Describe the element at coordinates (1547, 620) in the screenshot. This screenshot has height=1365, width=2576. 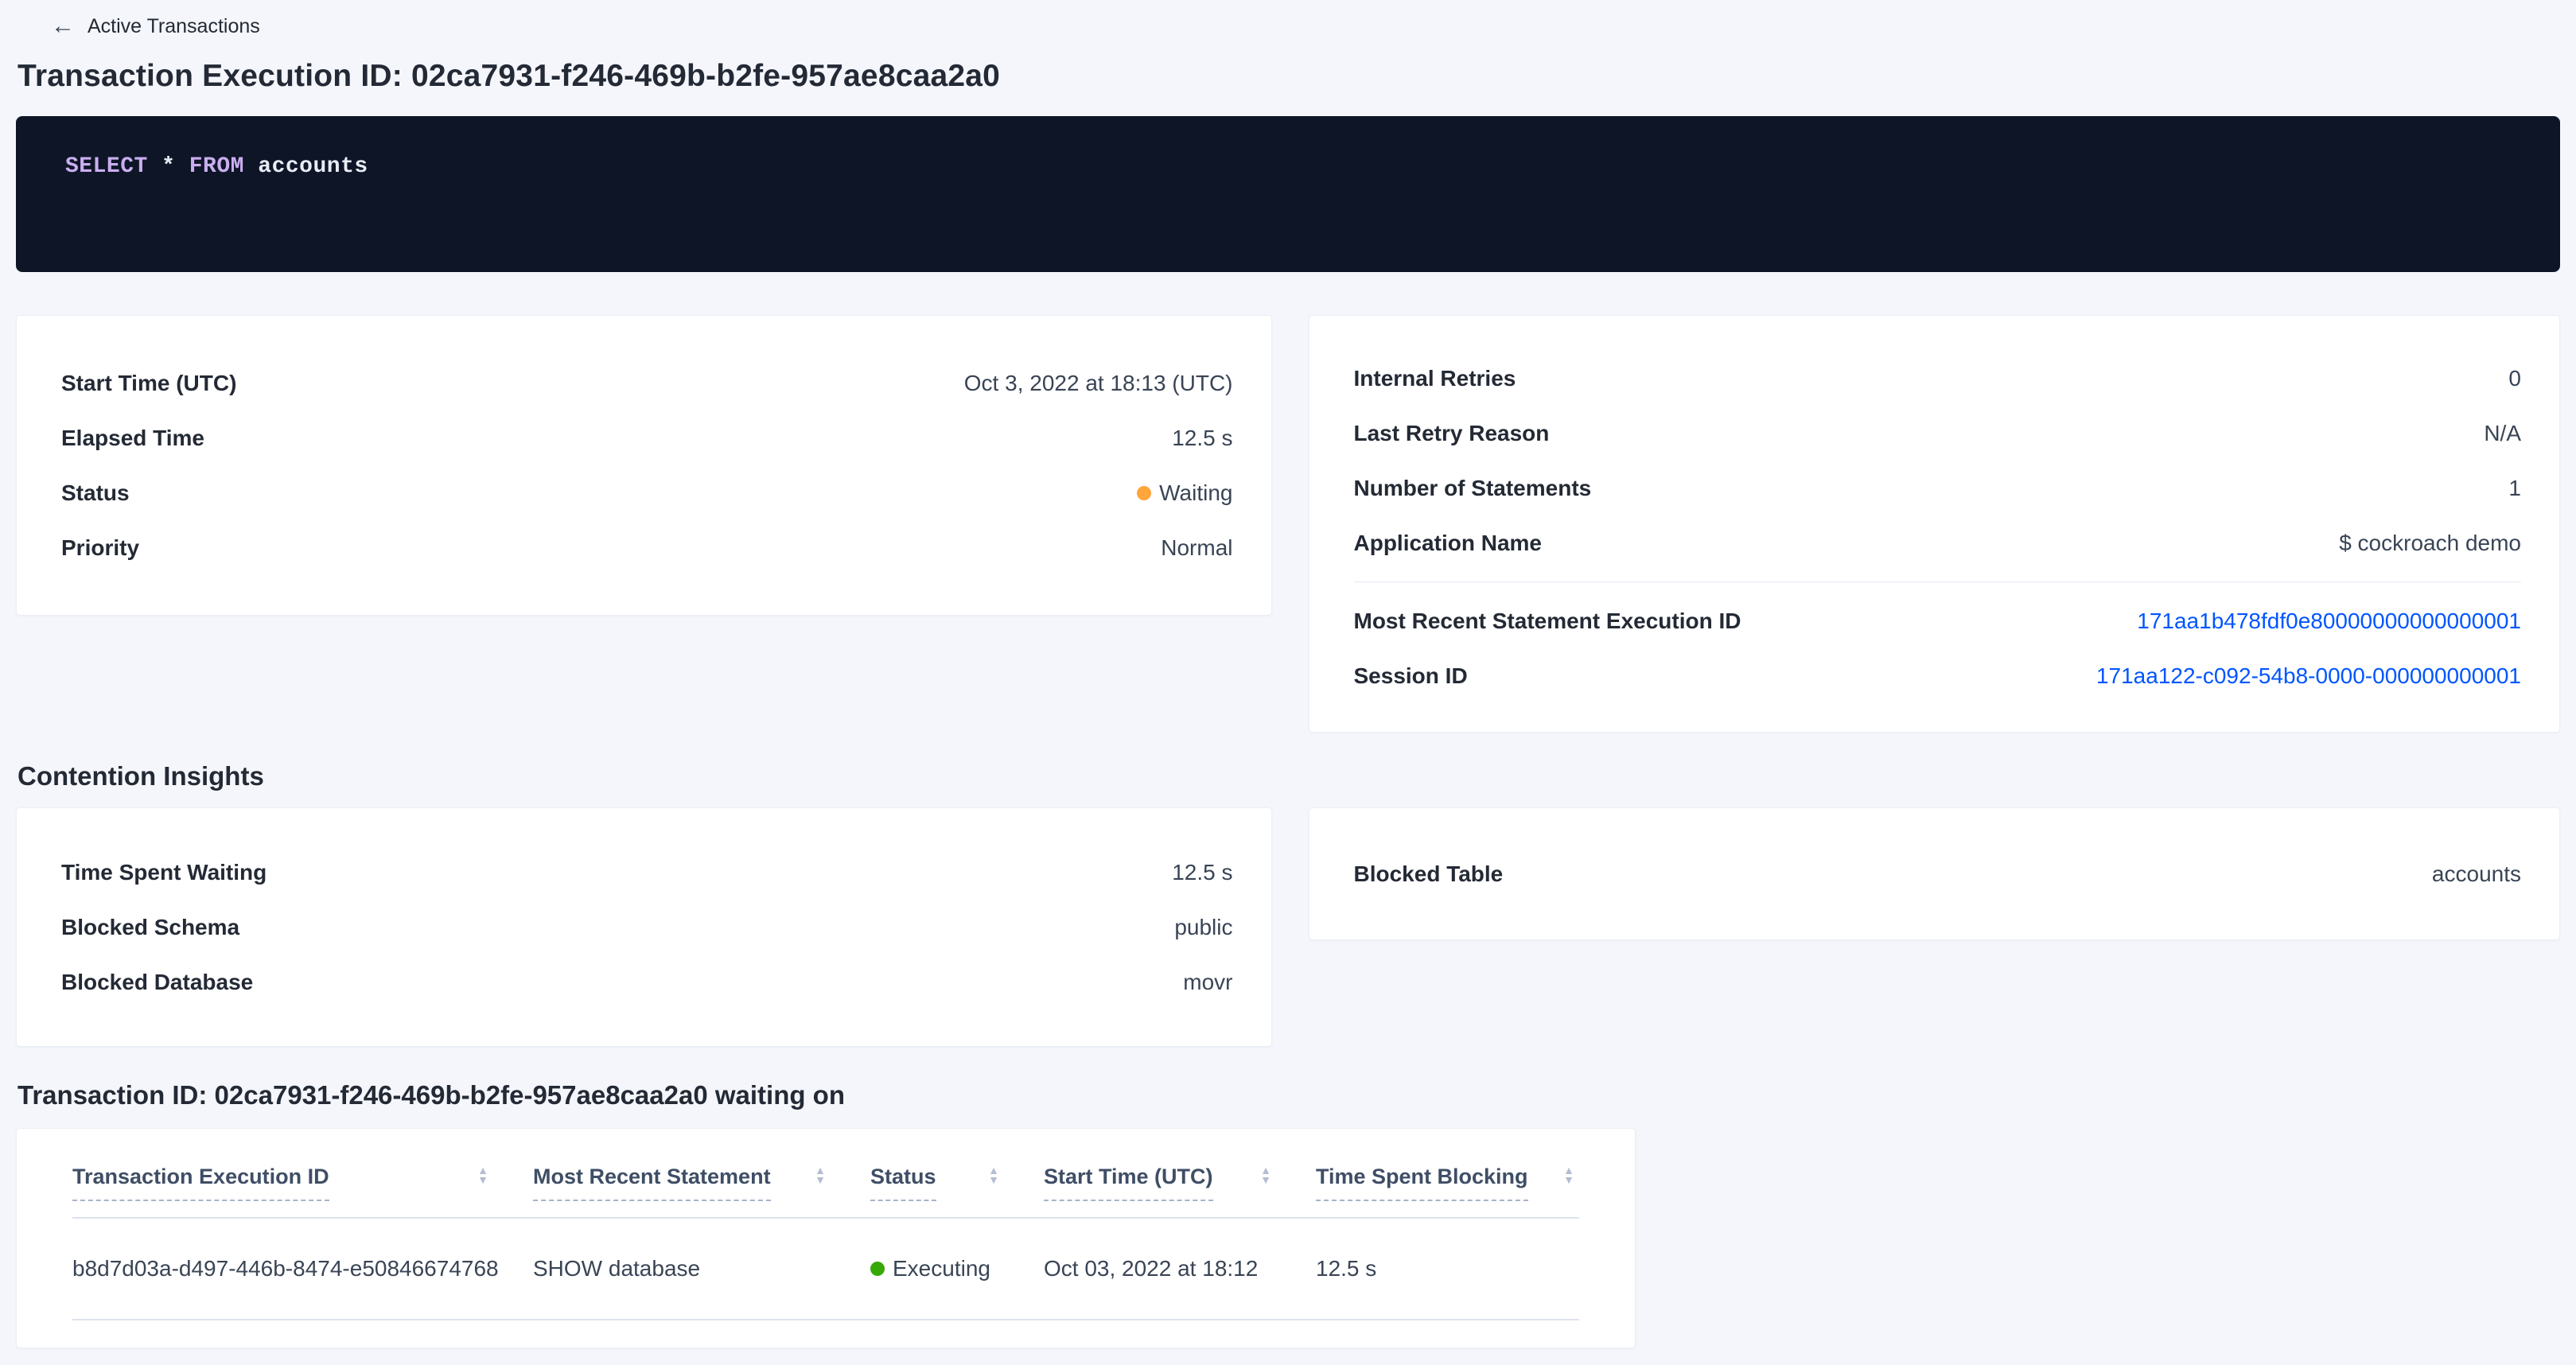
I see `detail-label: Most Recent Statement Execution ID` at that location.